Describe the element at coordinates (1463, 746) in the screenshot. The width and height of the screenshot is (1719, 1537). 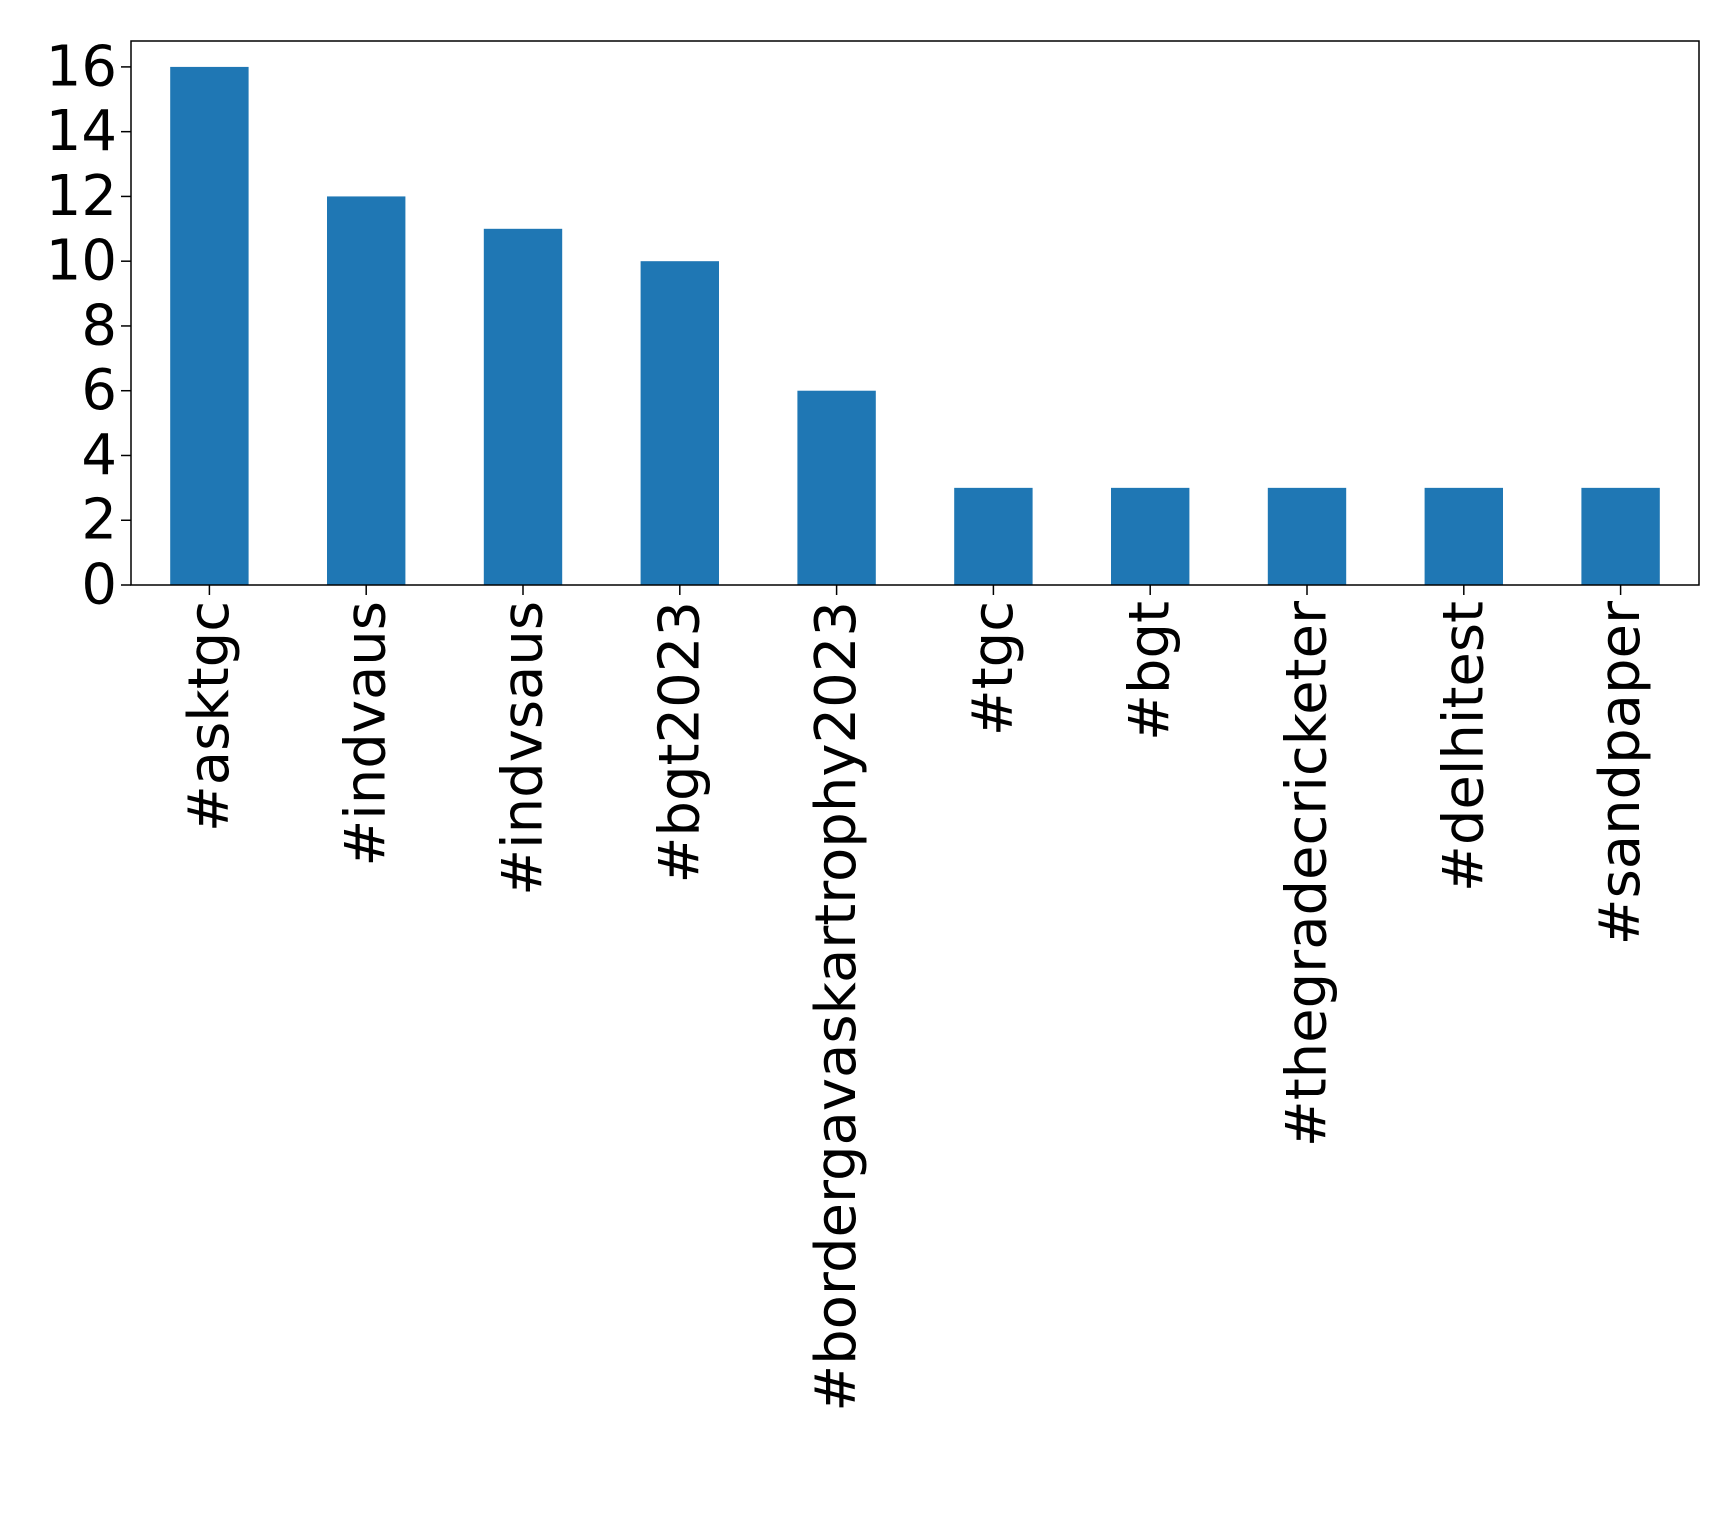
I see `x-tick-label: #delhitest` at that location.